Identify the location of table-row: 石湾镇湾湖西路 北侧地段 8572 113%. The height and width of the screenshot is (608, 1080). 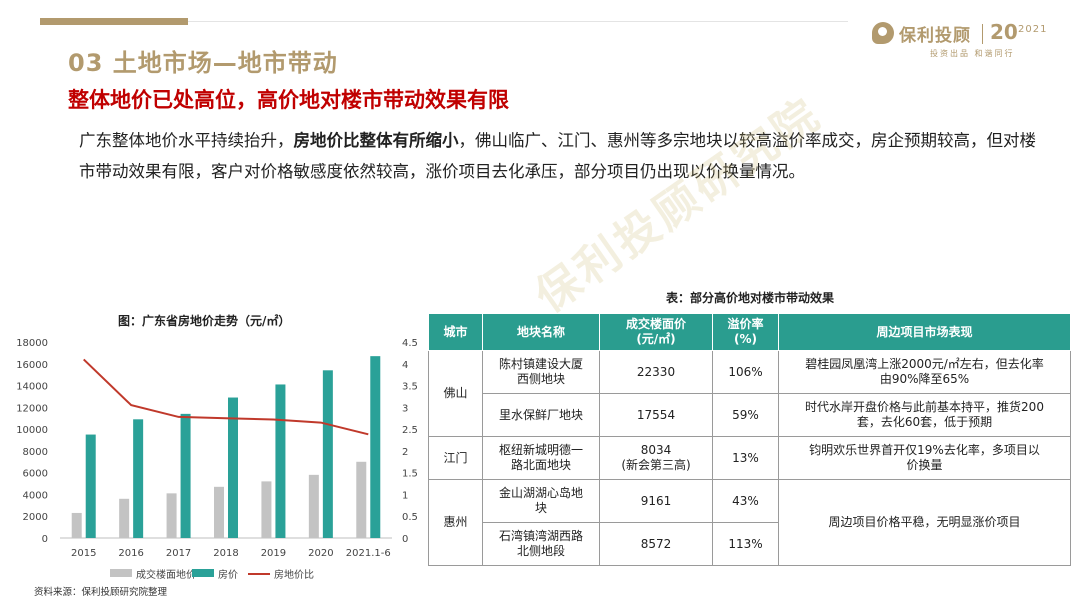
(750, 544).